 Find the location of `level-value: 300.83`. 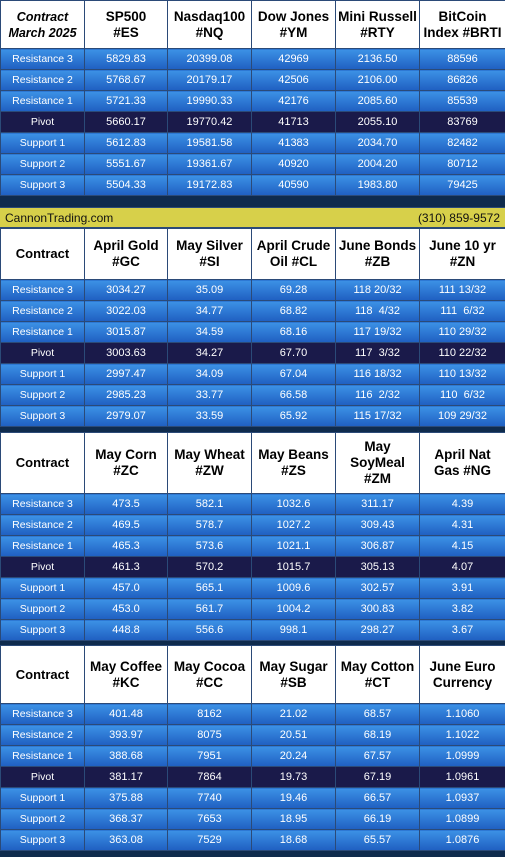

level-value: 300.83 is located at coordinates (377, 609).